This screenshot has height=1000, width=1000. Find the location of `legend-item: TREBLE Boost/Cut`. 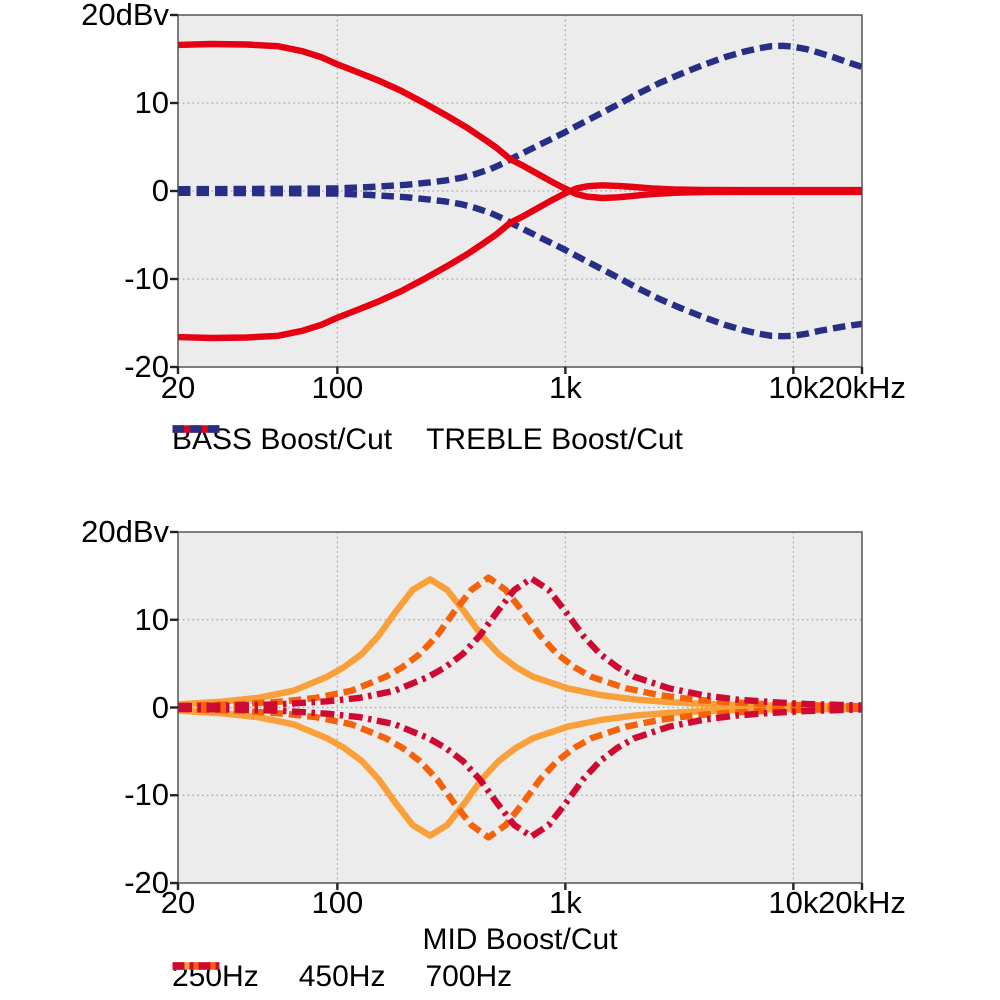

legend-item: TREBLE Boost/Cut is located at coordinates (427, 439).